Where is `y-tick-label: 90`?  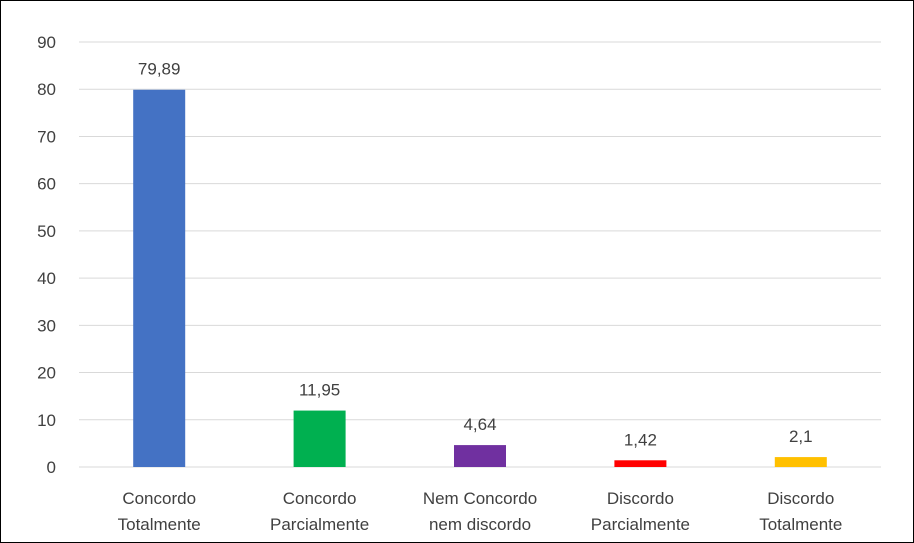
y-tick-label: 90 is located at coordinates (46, 42).